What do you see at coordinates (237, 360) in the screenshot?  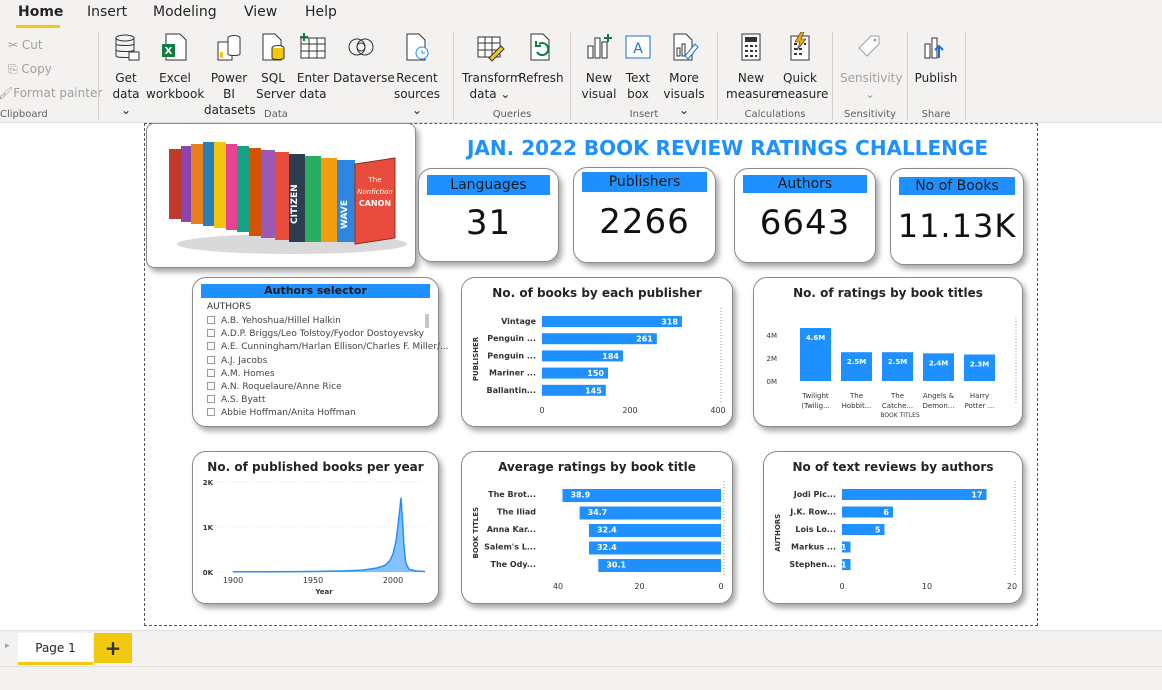 I see `slicer-item: A.J. Jacobs` at bounding box center [237, 360].